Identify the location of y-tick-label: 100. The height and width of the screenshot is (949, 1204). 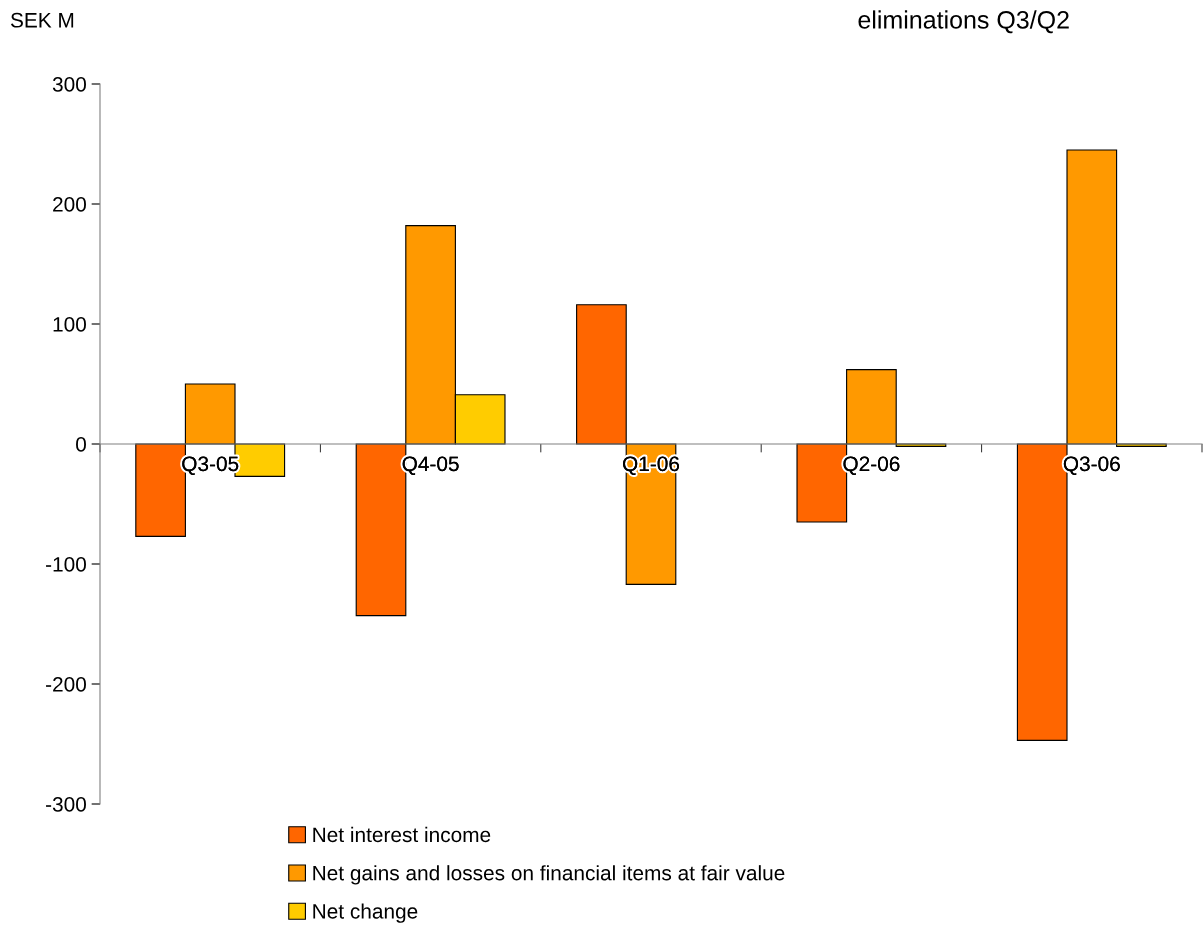
(69, 324).